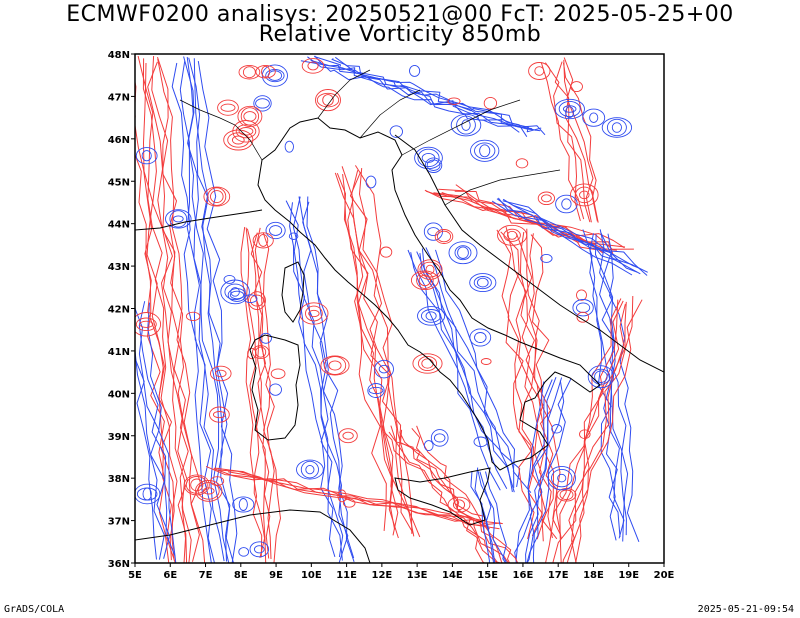  I want to click on lat-tick-label: 42N, so click(119, 310).